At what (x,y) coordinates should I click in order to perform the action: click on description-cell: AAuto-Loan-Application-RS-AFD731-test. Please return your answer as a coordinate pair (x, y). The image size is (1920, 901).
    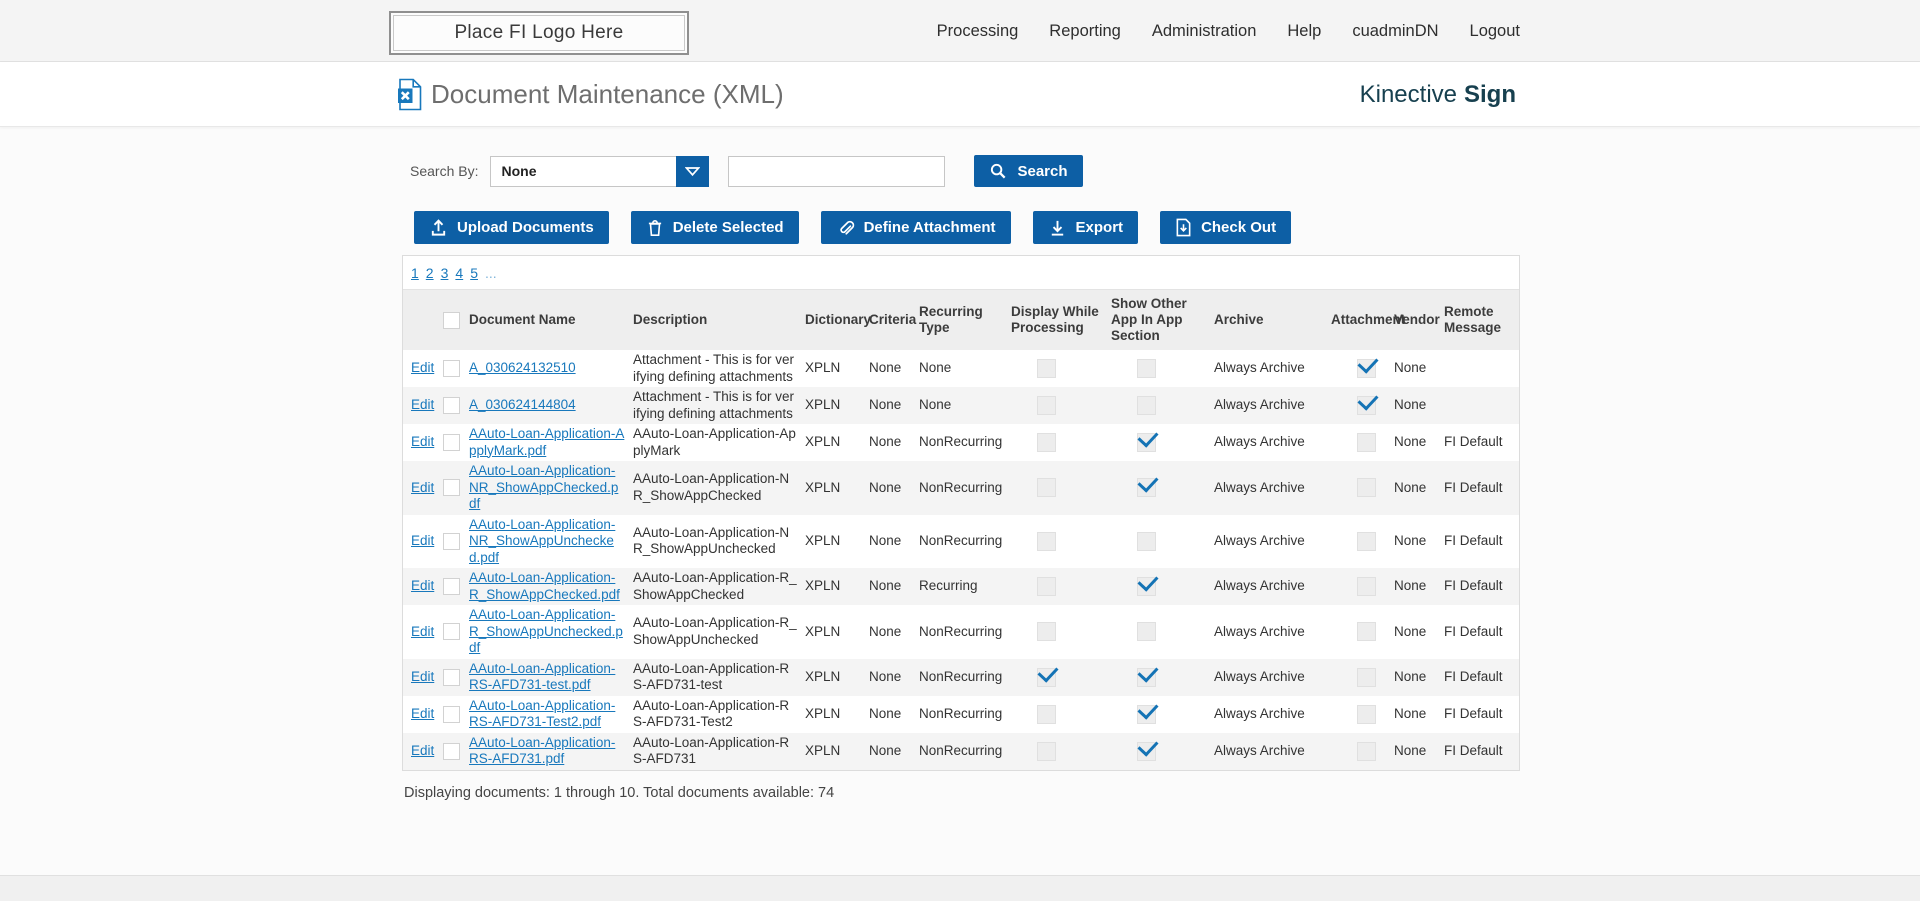
    Looking at the image, I should click on (711, 676).